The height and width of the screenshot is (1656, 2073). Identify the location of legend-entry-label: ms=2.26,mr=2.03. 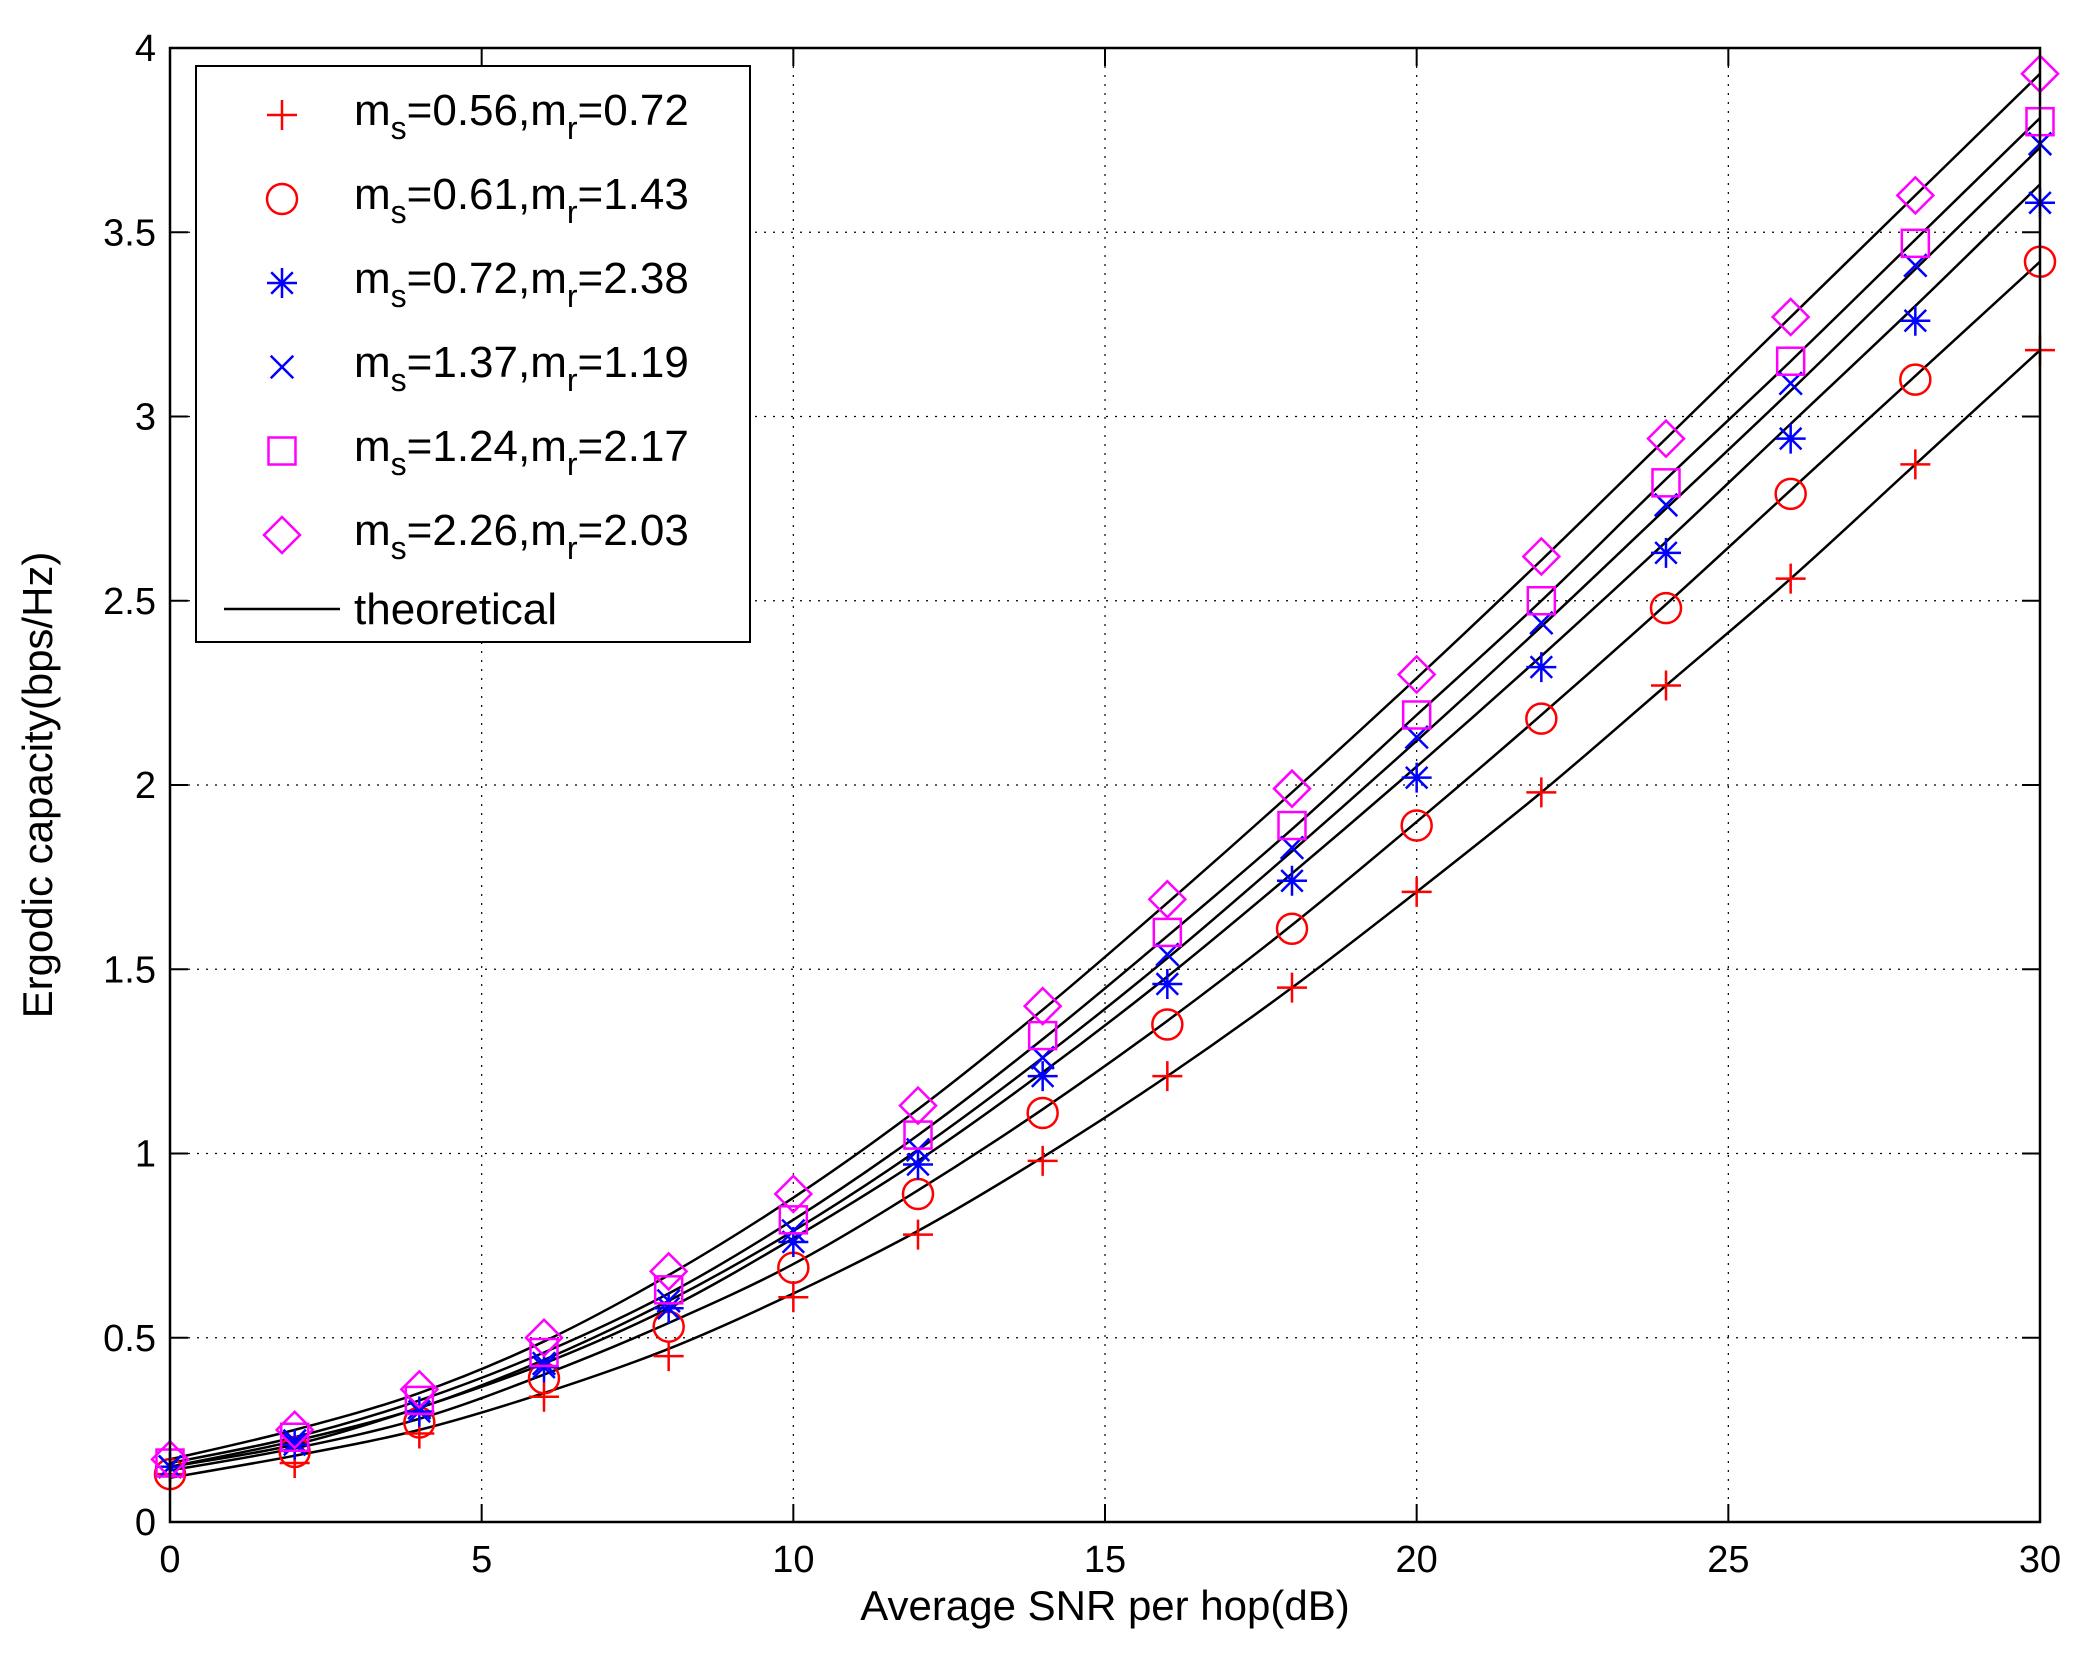
(521, 536).